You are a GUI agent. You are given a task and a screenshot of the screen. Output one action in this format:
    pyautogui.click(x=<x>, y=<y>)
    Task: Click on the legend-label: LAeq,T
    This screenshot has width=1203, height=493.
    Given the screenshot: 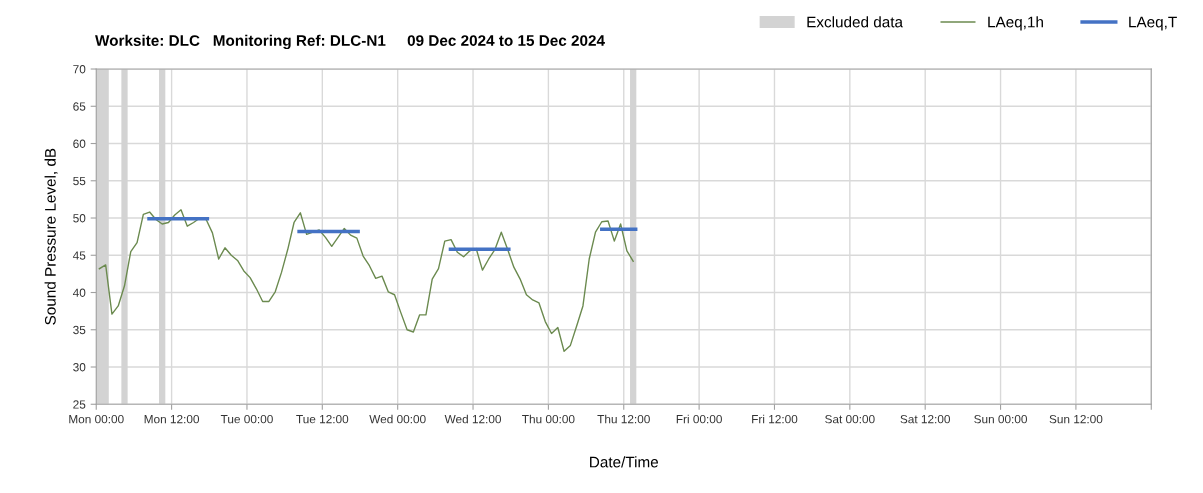 What is the action you would take?
    pyautogui.click(x=1153, y=23)
    